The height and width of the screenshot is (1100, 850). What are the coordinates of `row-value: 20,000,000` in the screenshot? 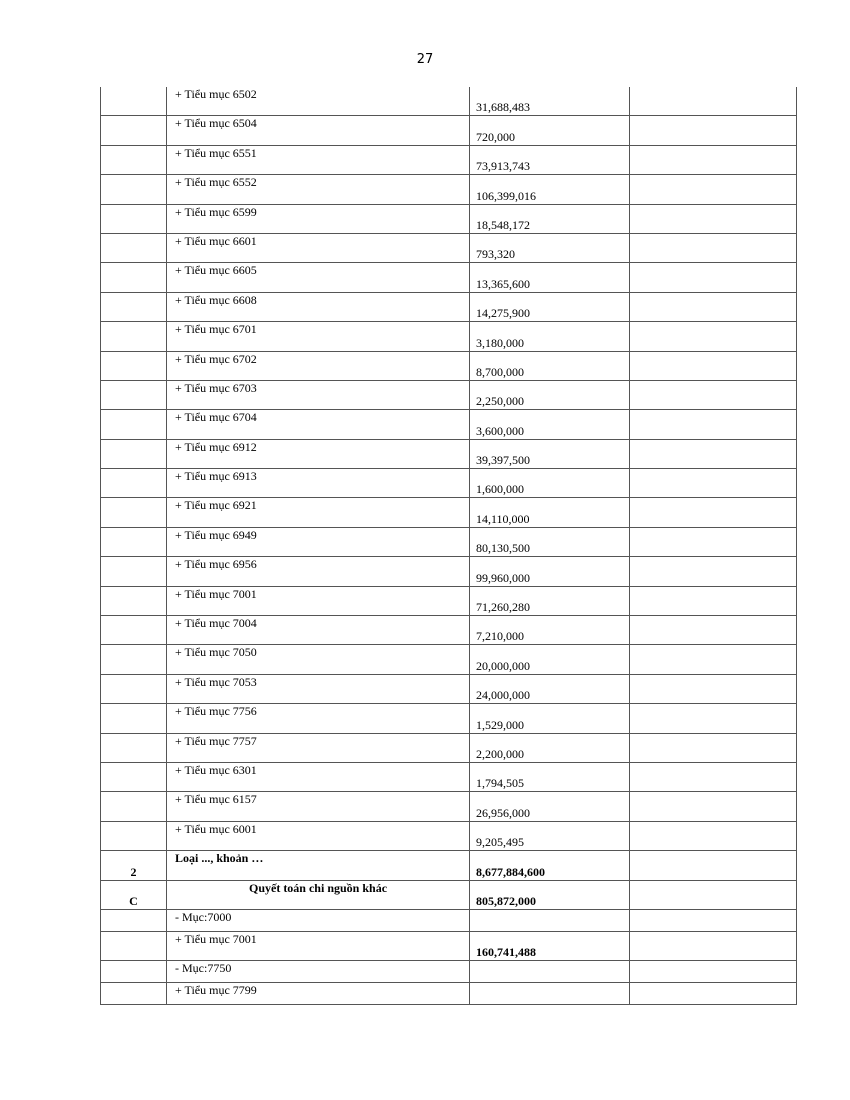 It's located at (503, 665).